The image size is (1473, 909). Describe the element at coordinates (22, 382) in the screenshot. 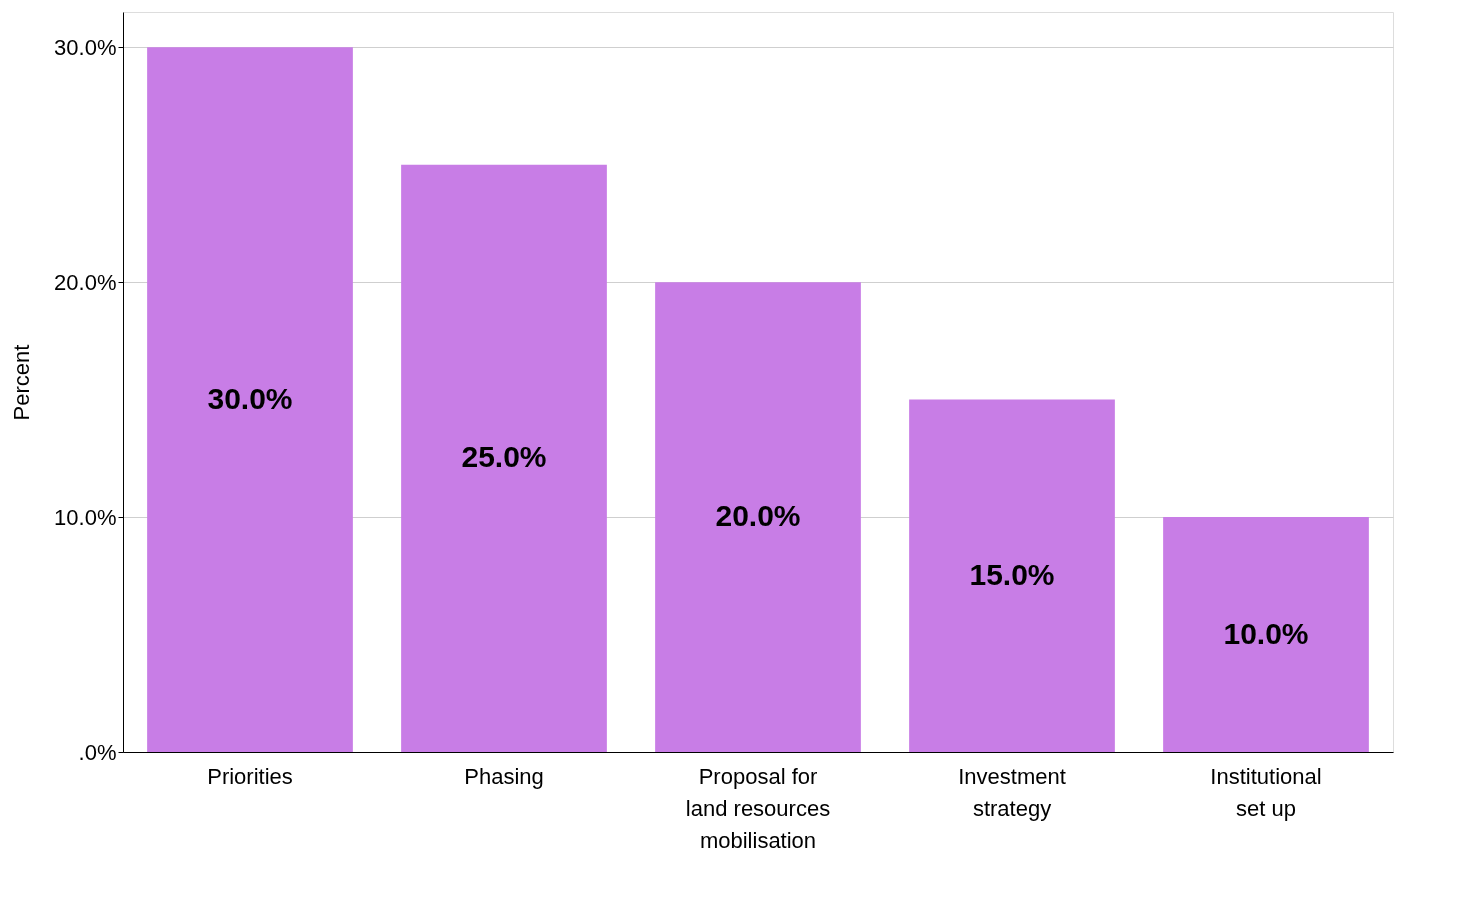

I see `y-axis-title: Percent` at that location.